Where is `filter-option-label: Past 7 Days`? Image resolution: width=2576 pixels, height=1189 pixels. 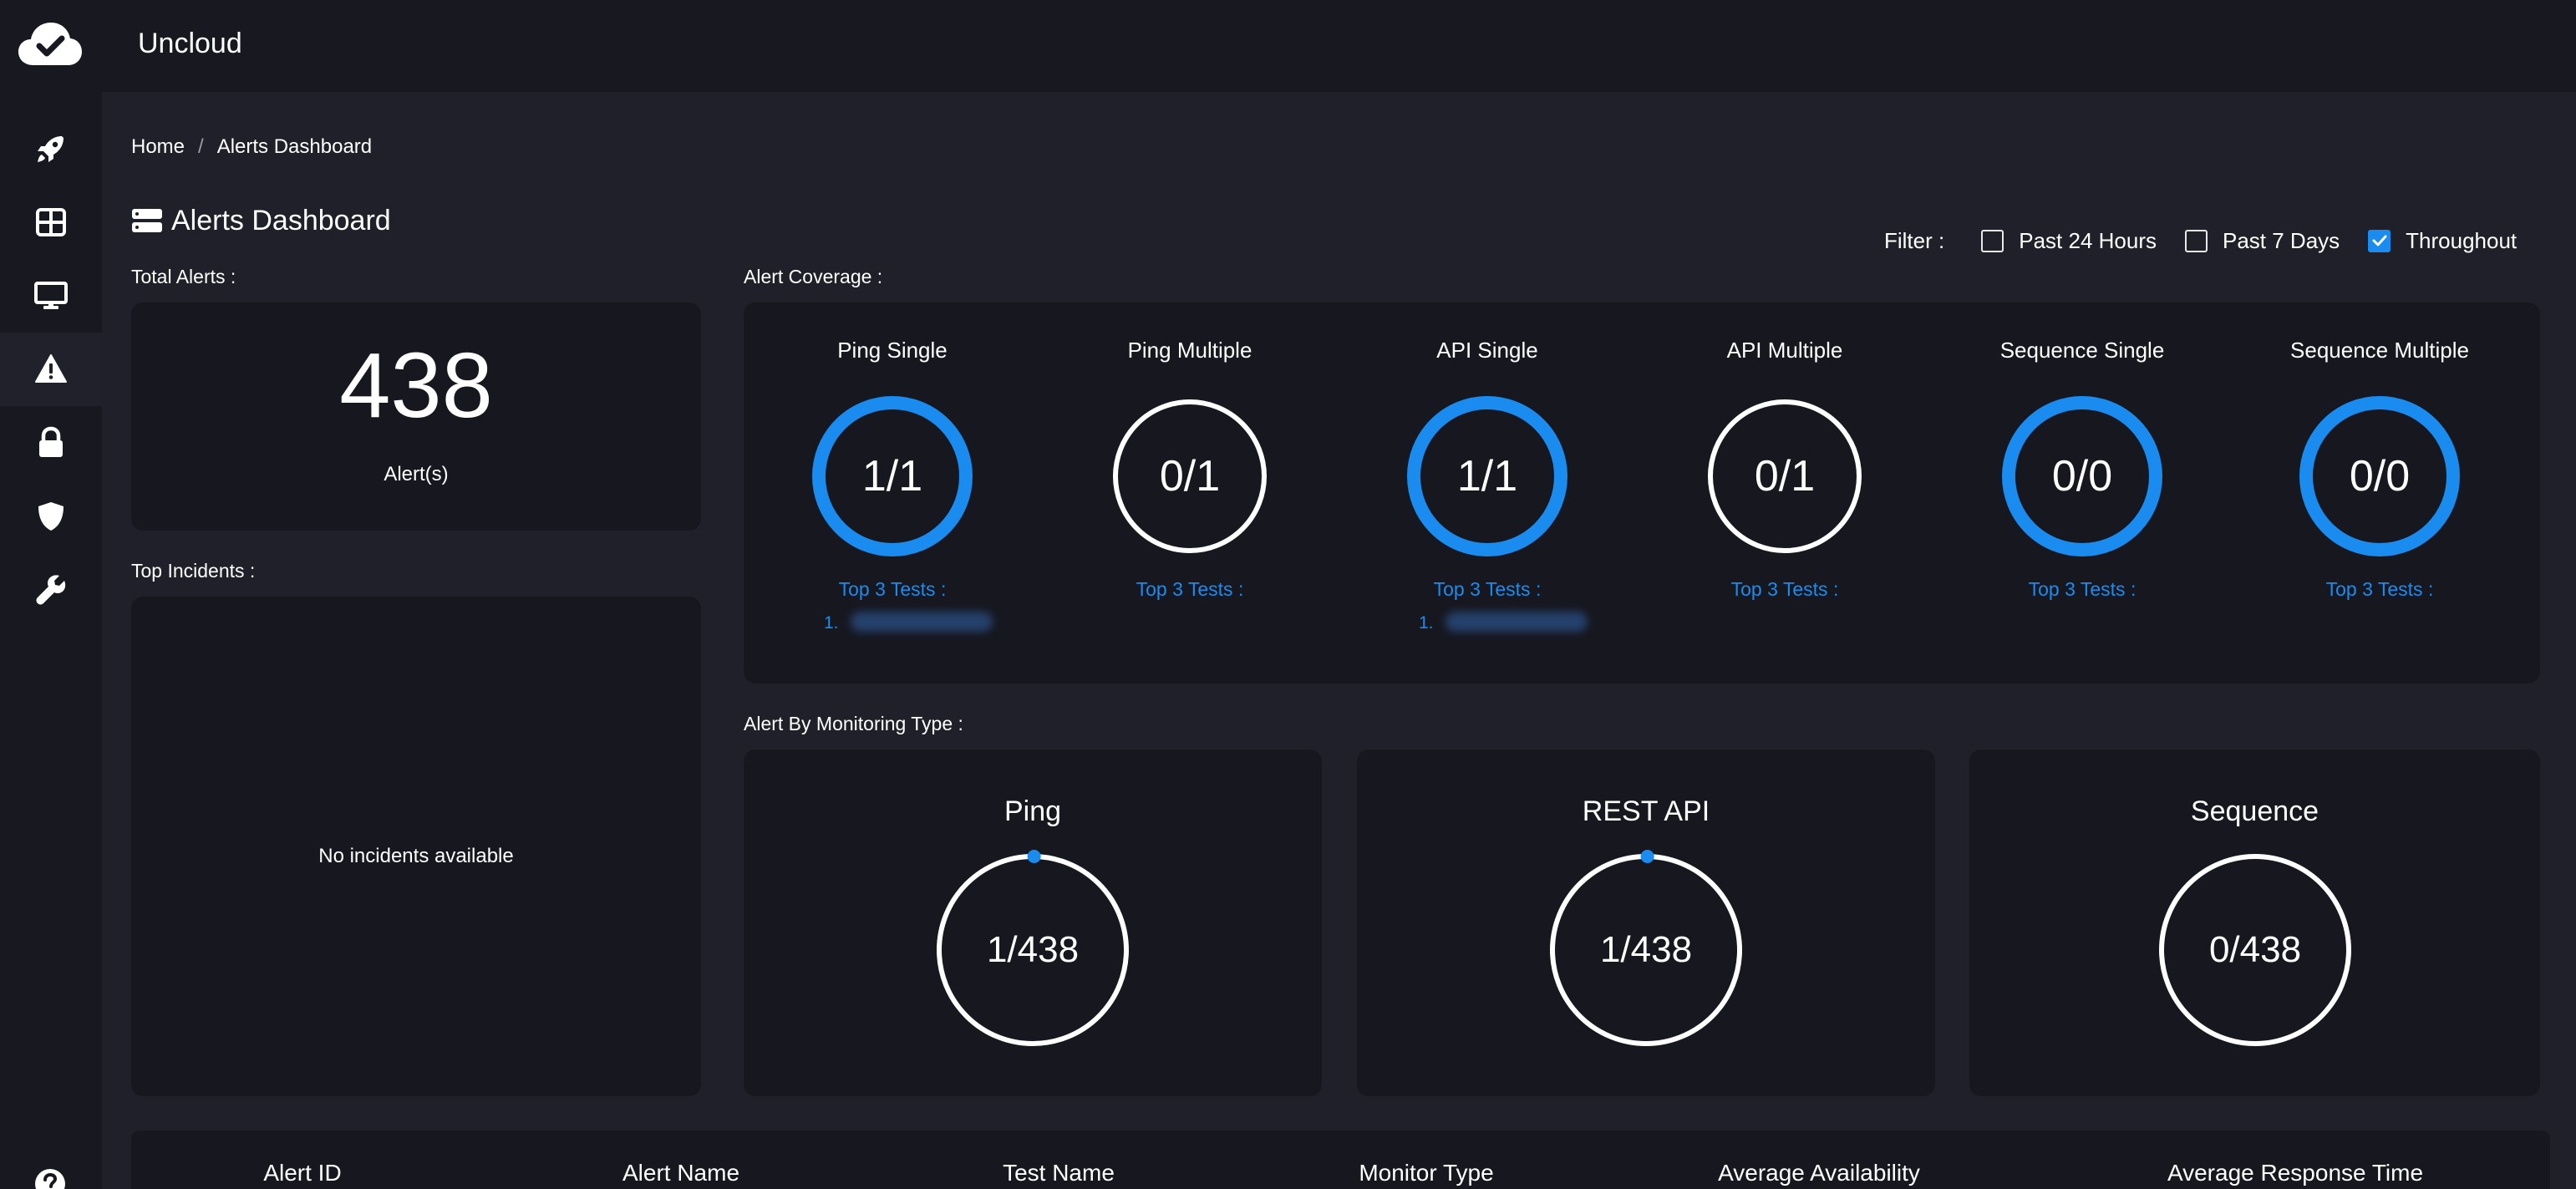 filter-option-label: Past 7 Days is located at coordinates (2281, 240).